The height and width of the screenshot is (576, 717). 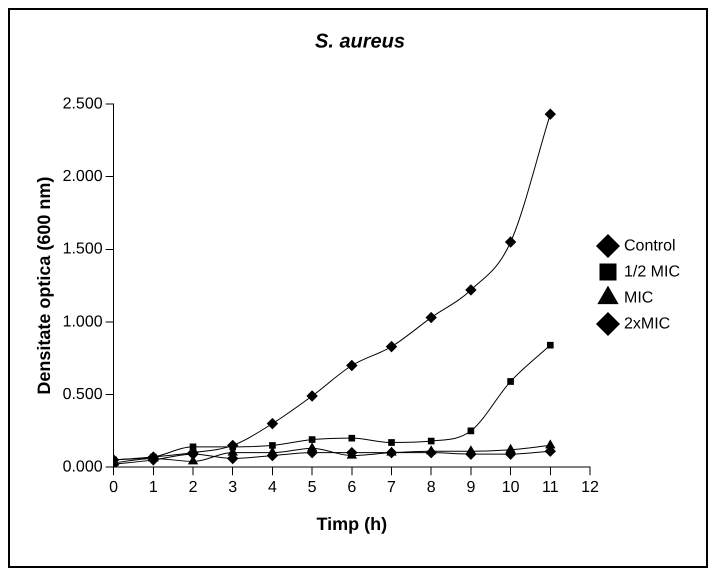 I want to click on chart-title: S. aureus, so click(x=360, y=41).